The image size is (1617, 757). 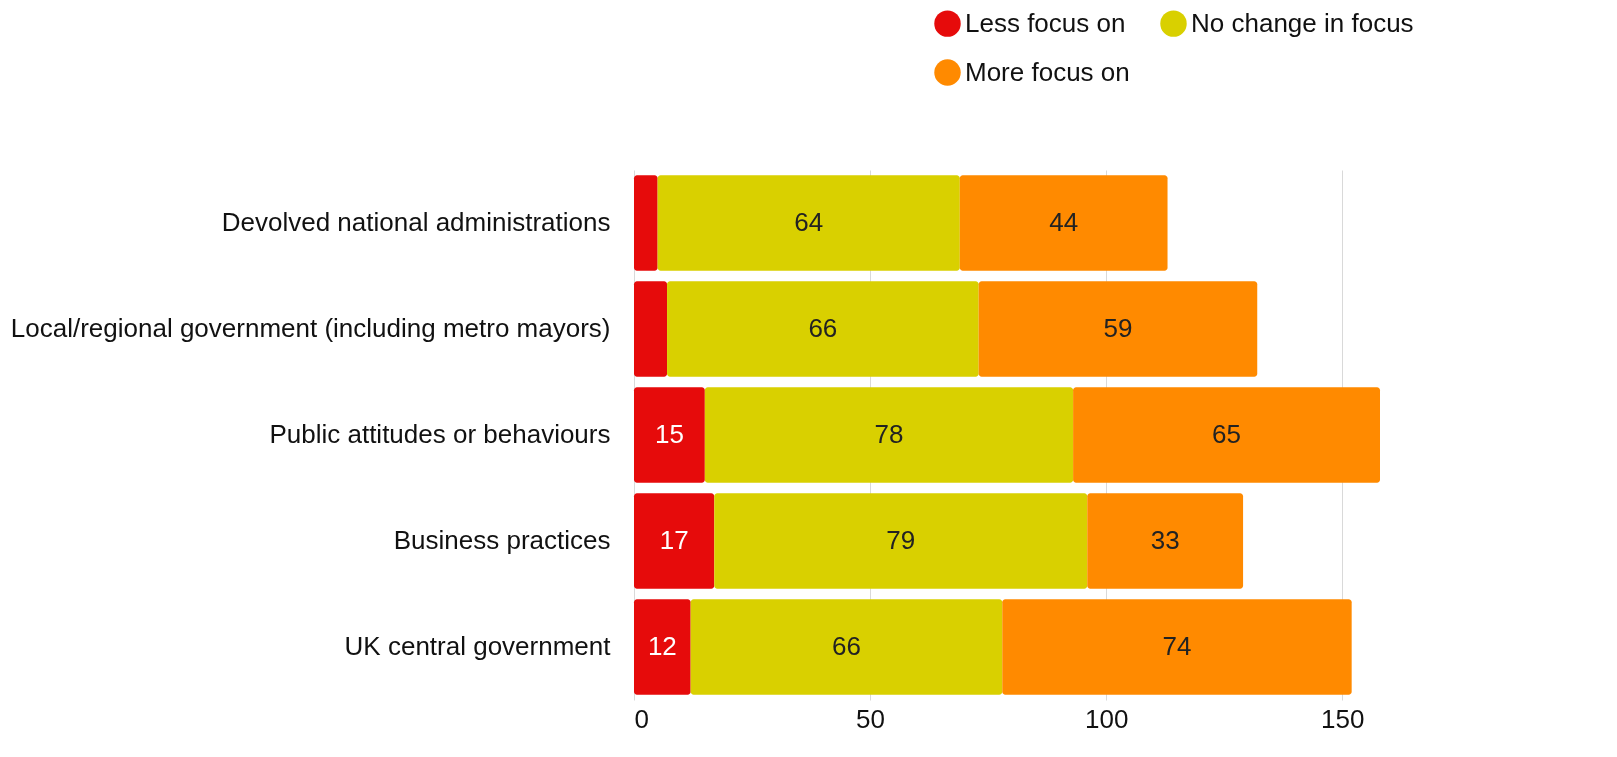 I want to click on x-tick-label: 100, so click(x=1106, y=718).